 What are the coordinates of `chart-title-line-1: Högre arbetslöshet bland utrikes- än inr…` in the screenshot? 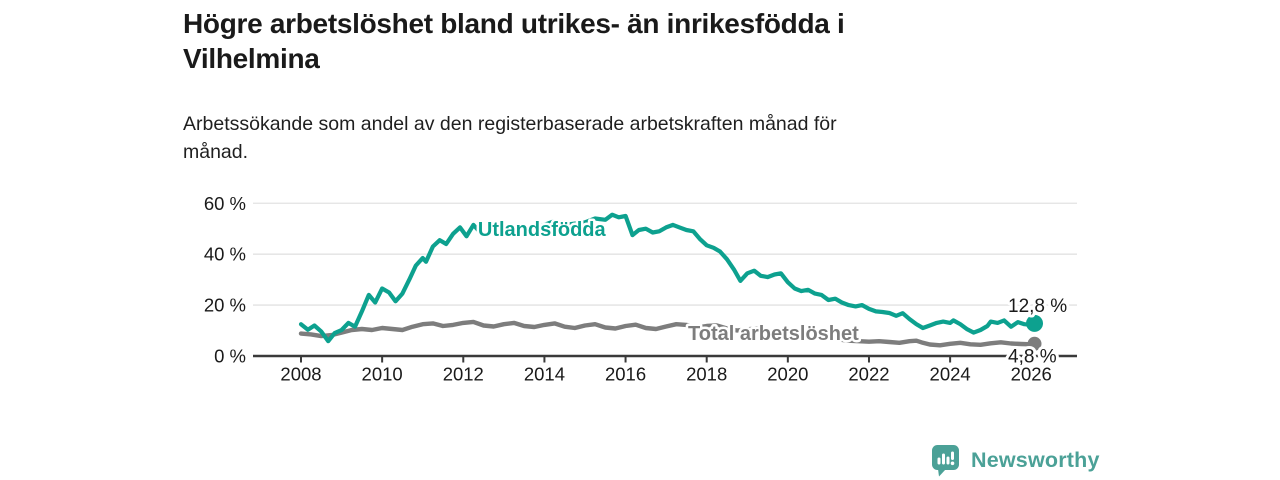 It's located at (514, 23).